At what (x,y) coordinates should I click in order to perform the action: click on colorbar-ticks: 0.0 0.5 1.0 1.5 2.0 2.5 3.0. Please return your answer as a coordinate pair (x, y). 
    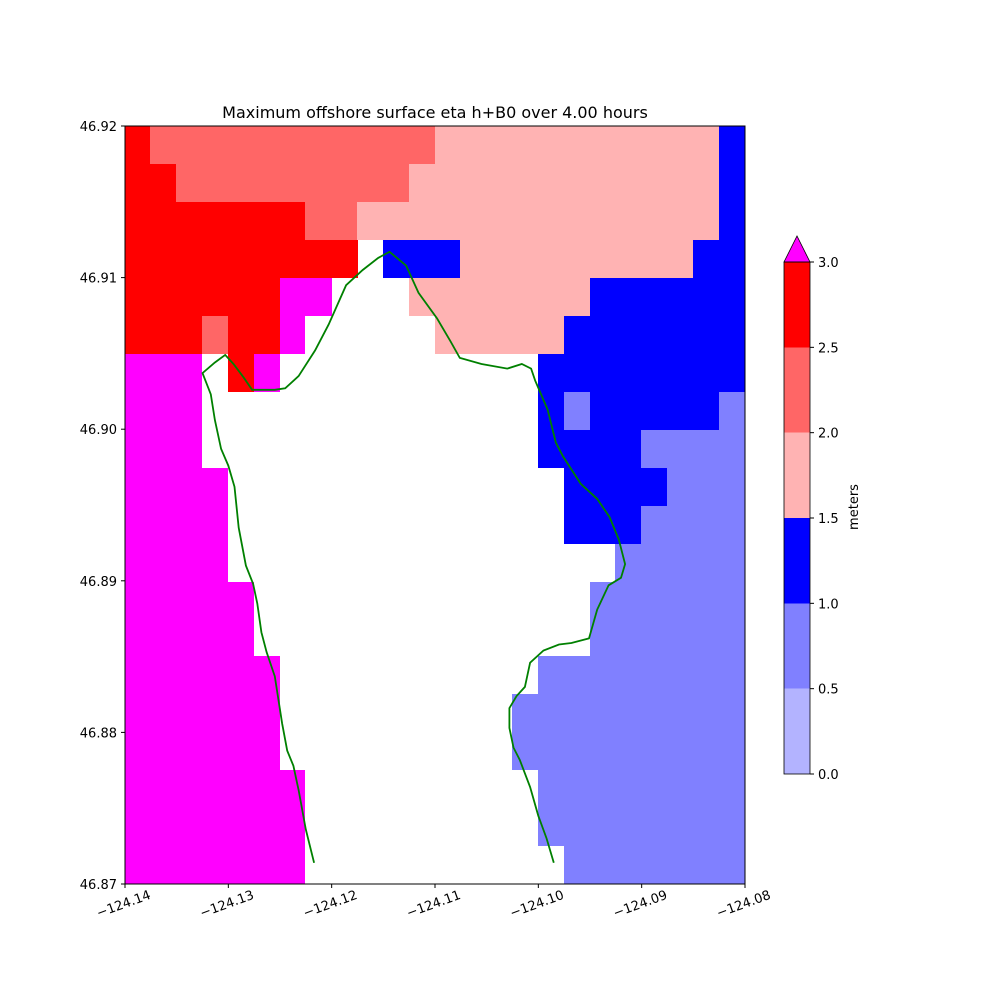
    Looking at the image, I should click on (824, 519).